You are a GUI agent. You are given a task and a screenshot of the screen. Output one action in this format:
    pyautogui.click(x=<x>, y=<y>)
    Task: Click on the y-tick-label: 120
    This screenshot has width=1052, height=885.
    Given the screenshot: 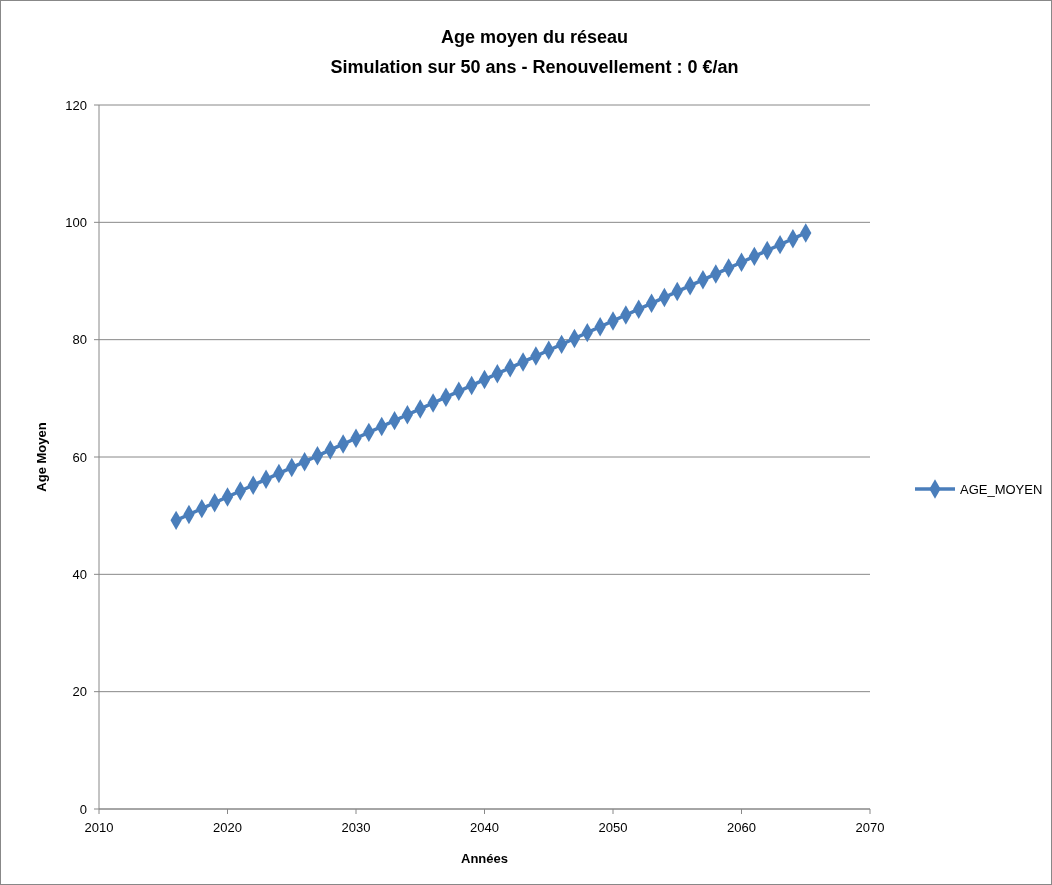 What is the action you would take?
    pyautogui.click(x=76, y=105)
    